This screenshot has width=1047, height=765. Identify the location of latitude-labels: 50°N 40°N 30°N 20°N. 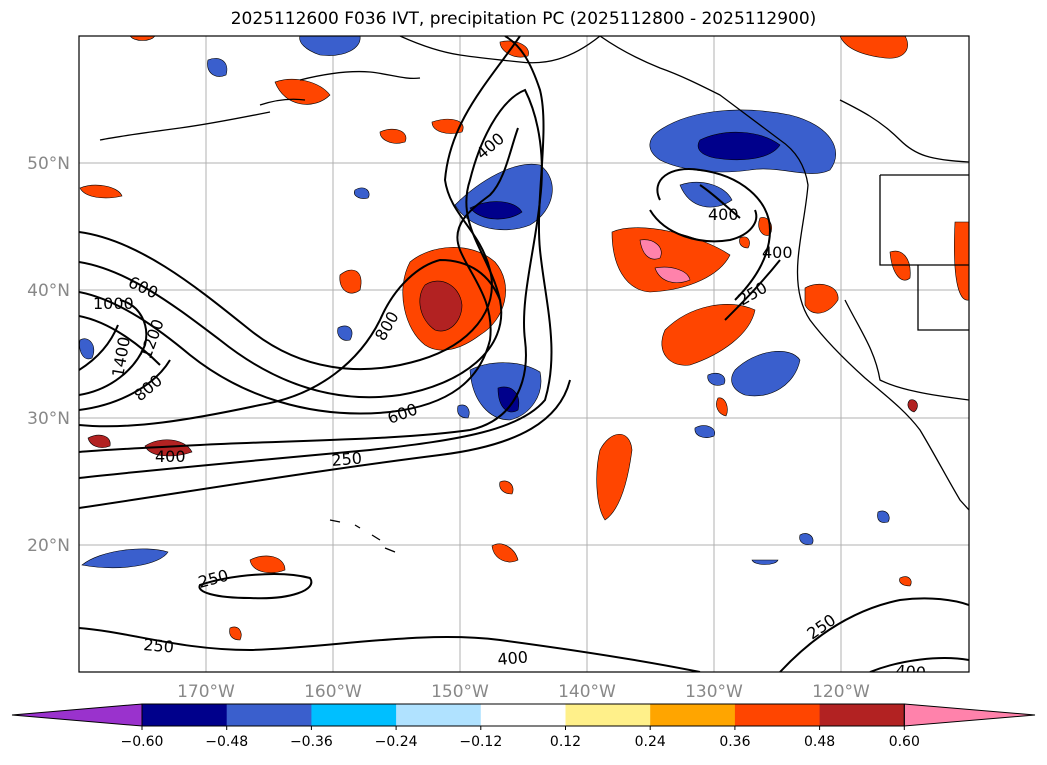
(48, 355).